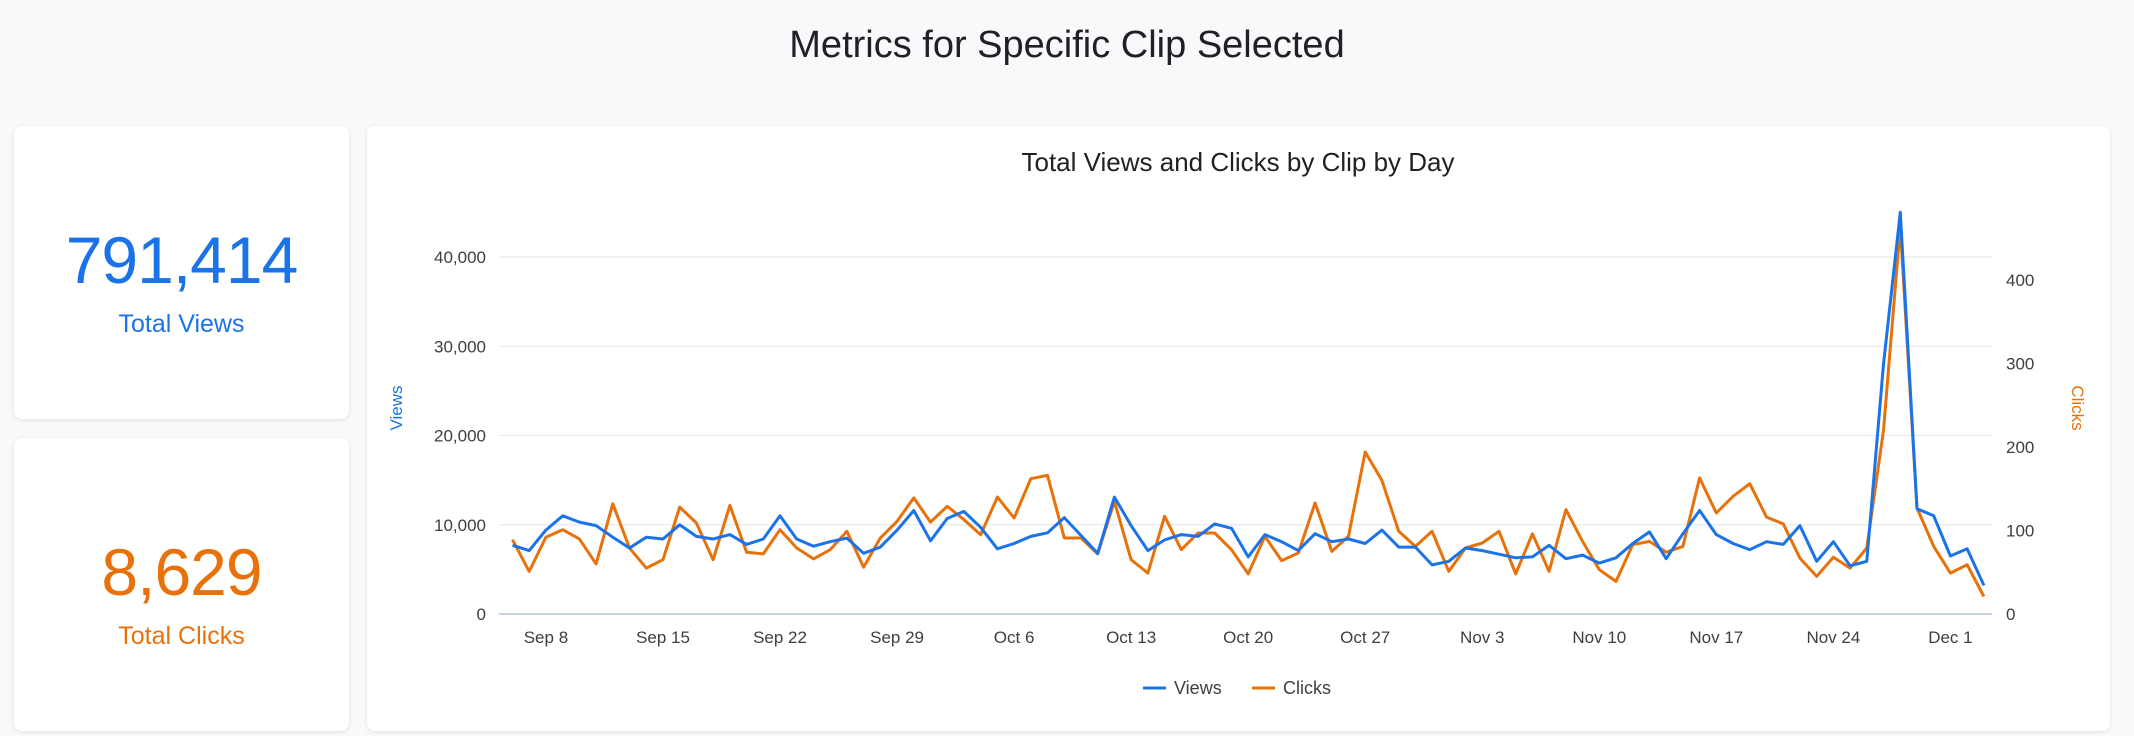 This screenshot has height=736, width=2134. I want to click on y-tick-label: 20,000, so click(460, 436).